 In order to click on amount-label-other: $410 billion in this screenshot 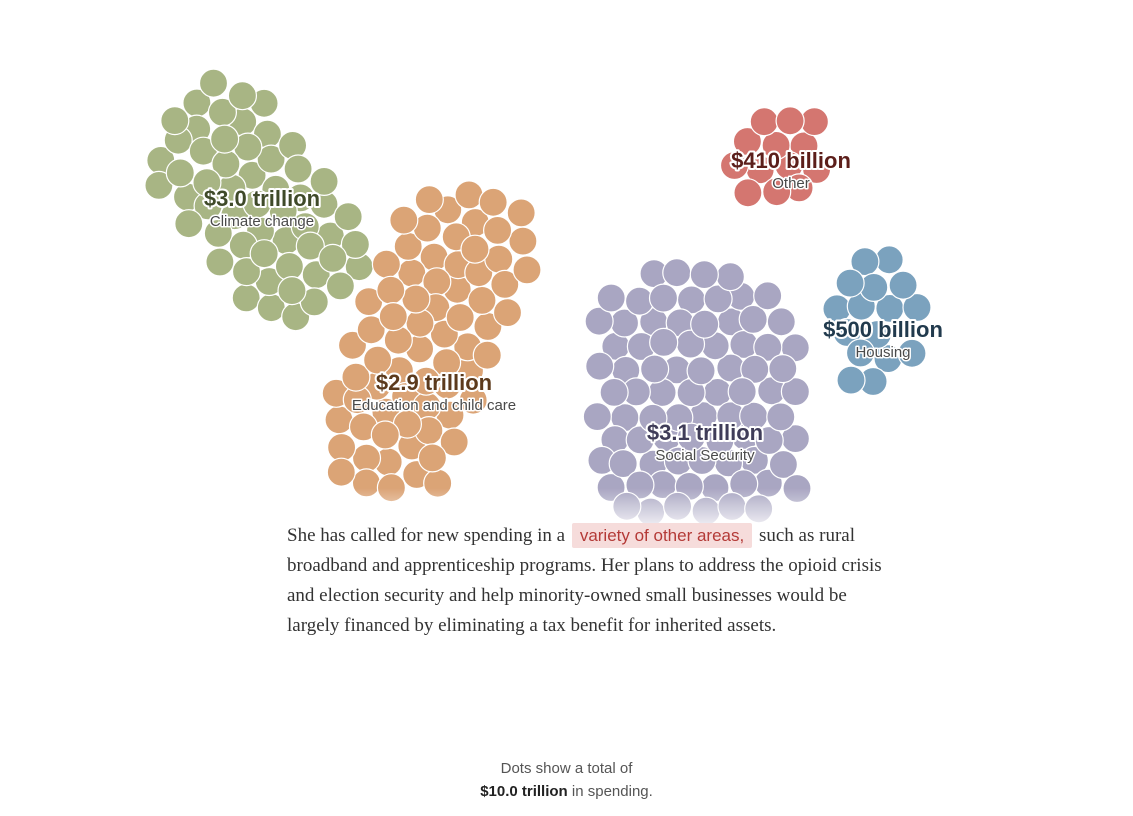, I will do `click(791, 160)`.